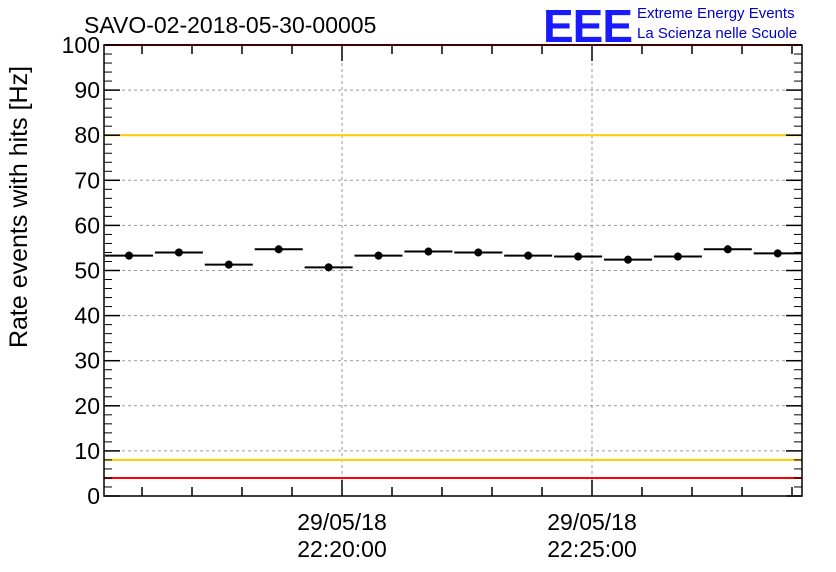 This screenshot has height=572, width=836. What do you see at coordinates (87, 271) in the screenshot?
I see `y-tick-label: 50` at bounding box center [87, 271].